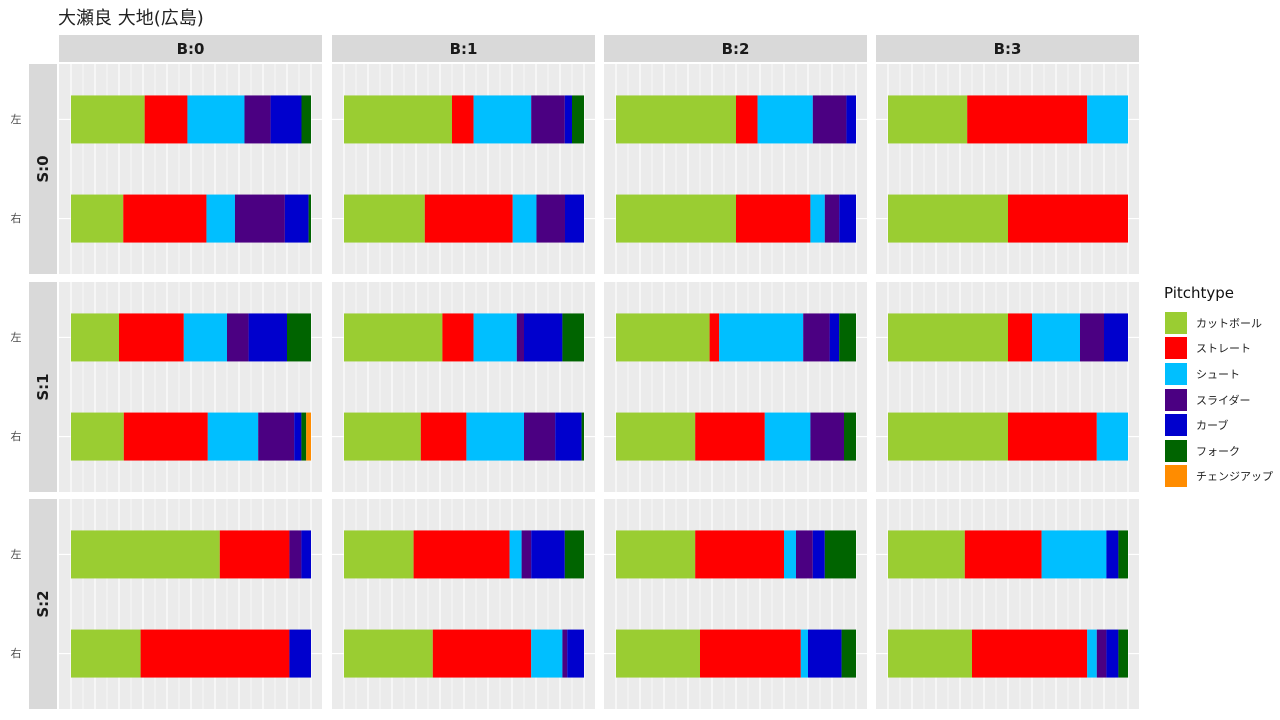 The image size is (1280, 720). Describe the element at coordinates (1220, 425) in the screenshot. I see `legend-item: カーブ` at that location.